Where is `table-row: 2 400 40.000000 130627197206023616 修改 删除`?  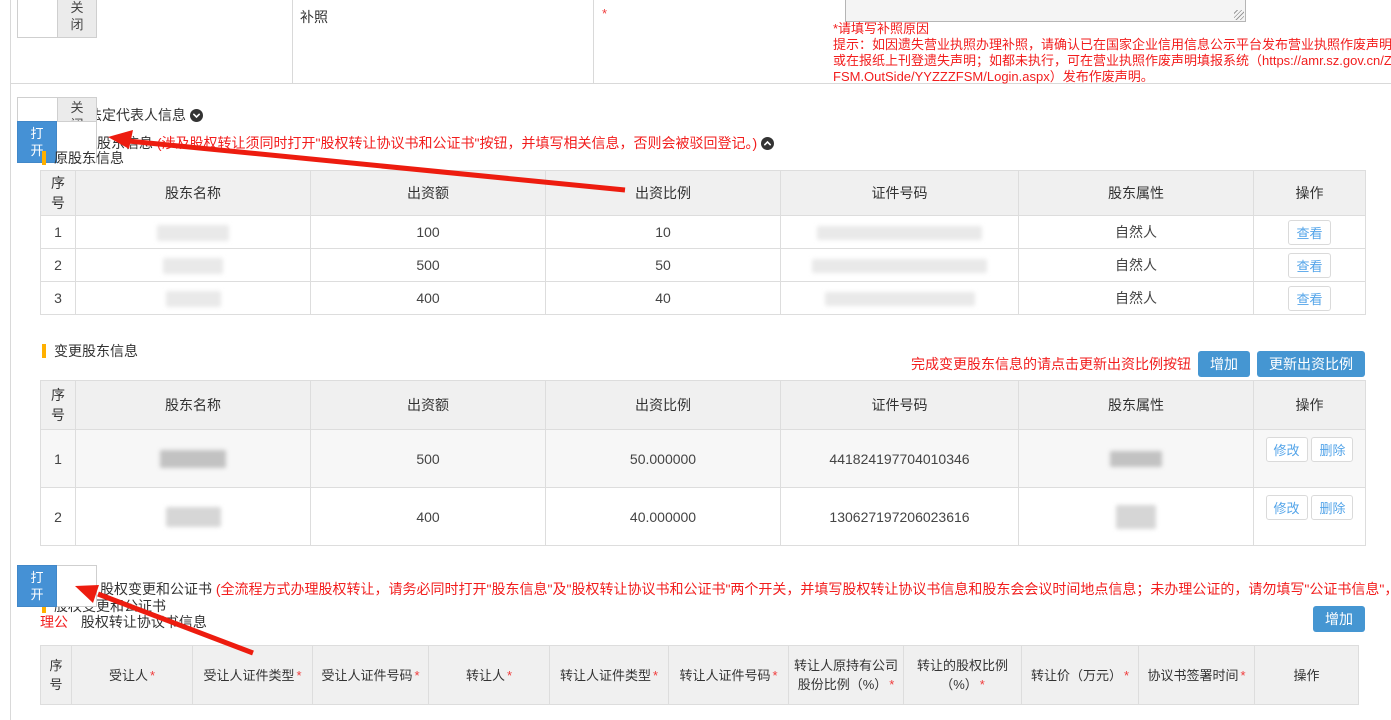 table-row: 2 400 40.000000 130627197206023616 修改 删除 is located at coordinates (703, 516).